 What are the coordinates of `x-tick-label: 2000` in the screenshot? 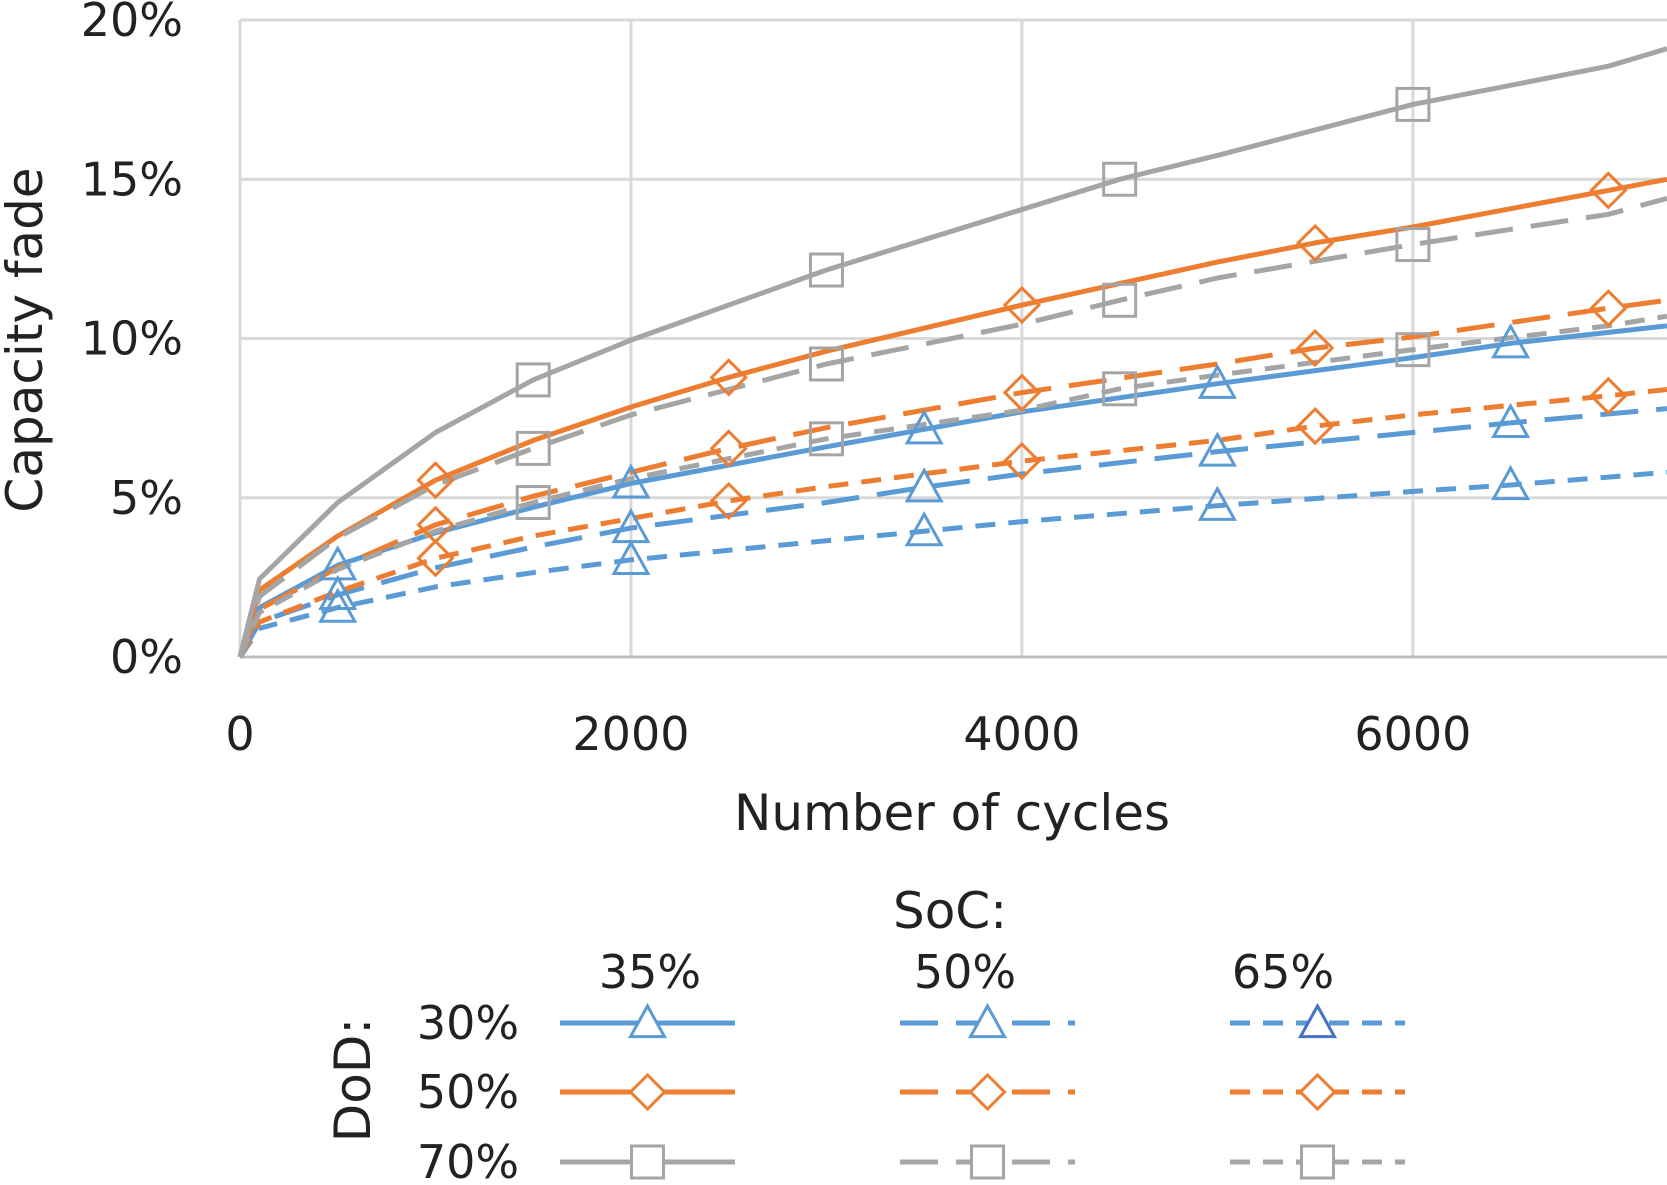 It's located at (630, 734).